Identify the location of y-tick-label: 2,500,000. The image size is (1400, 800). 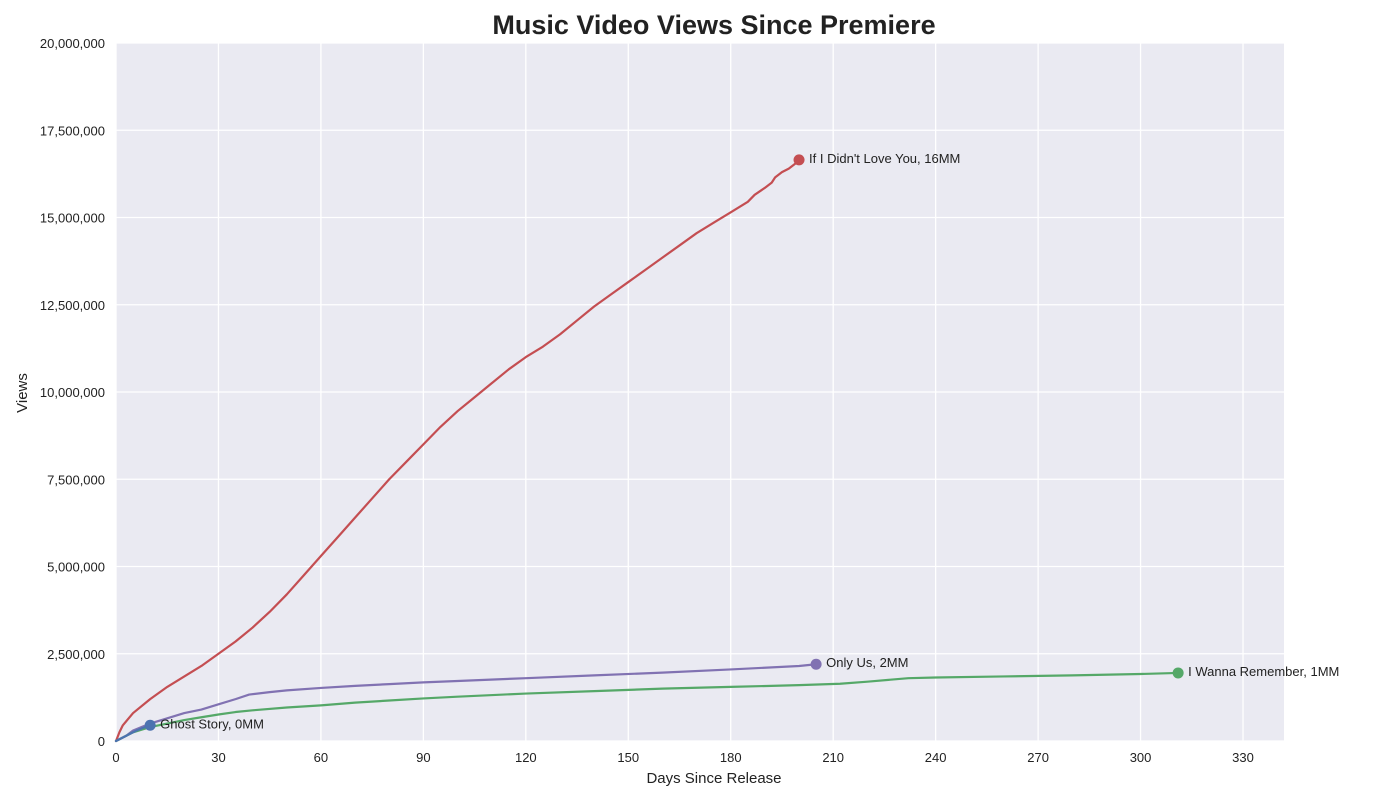
(76, 654).